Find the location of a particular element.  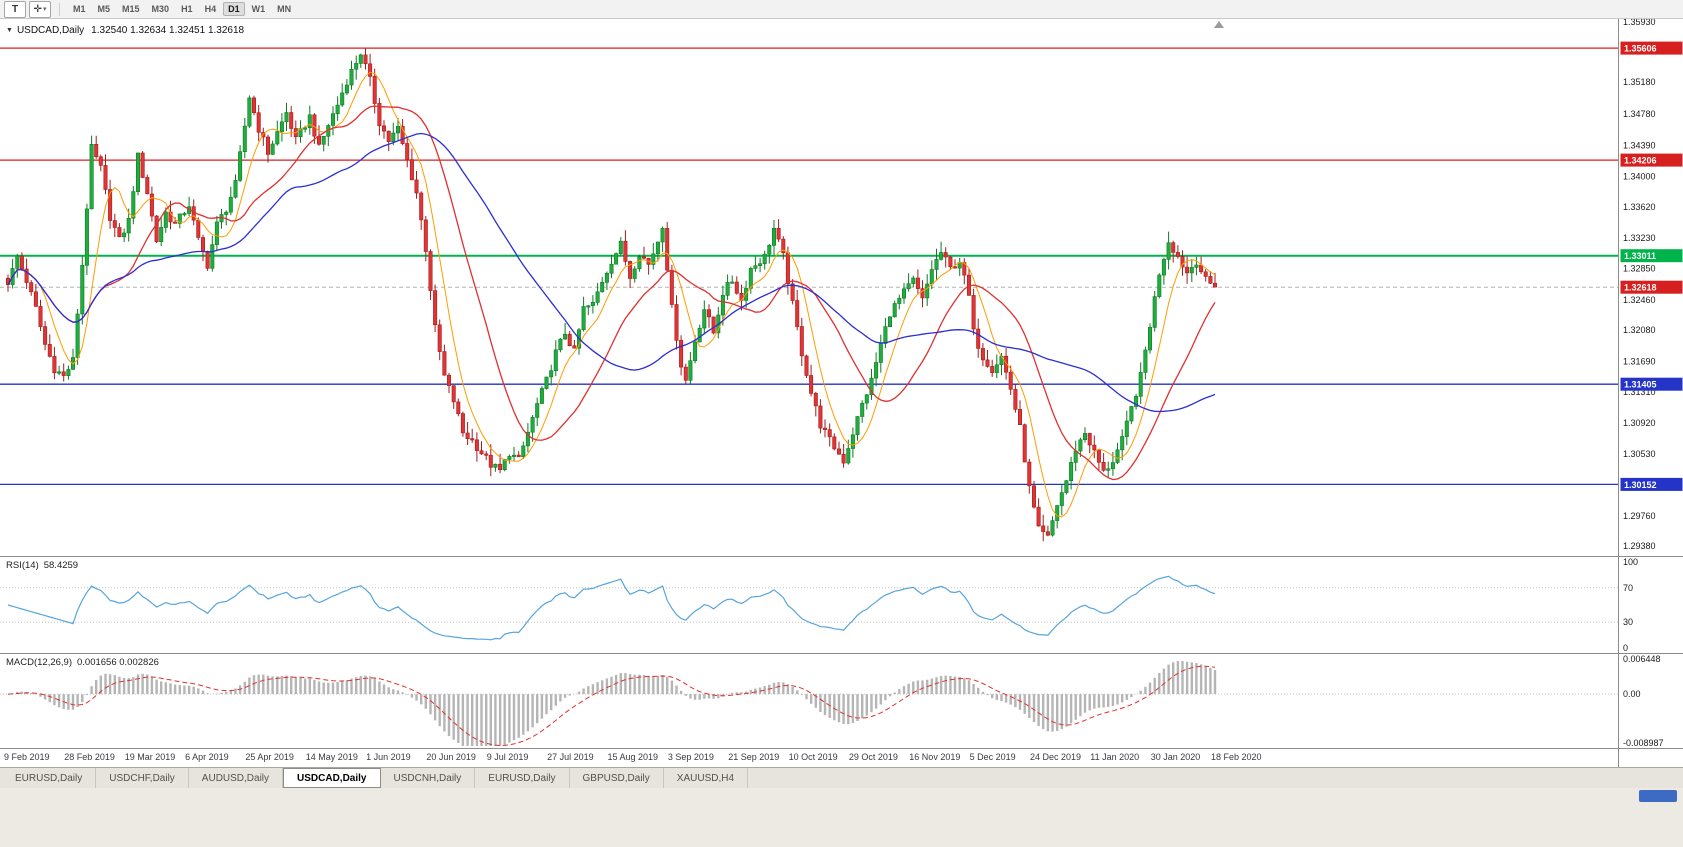

crosshair-icon: ✛ is located at coordinates (37, 9).